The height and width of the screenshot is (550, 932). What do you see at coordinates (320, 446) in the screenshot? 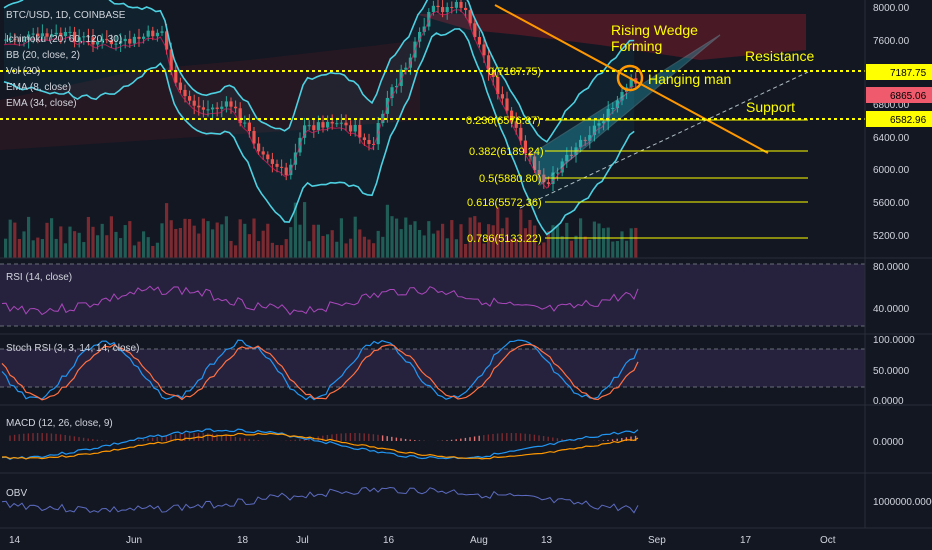
I see `macd-signal-line` at bounding box center [320, 446].